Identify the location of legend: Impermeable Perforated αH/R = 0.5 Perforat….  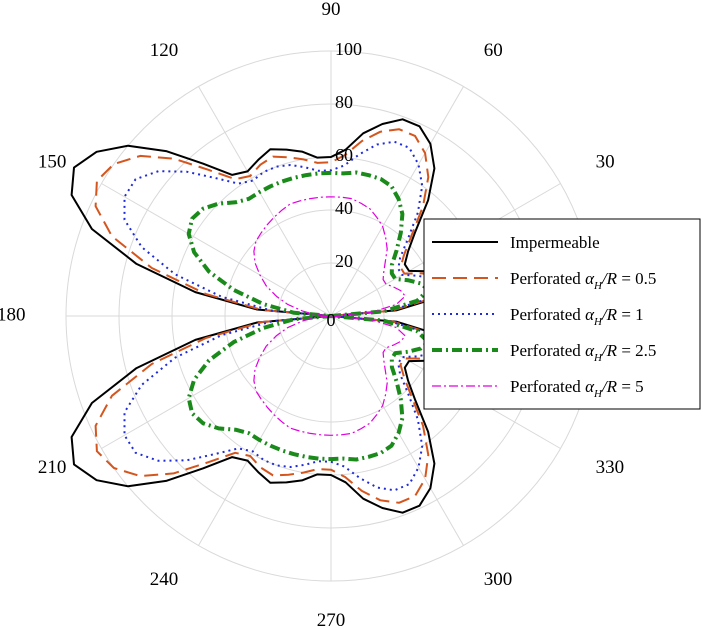
(562, 314).